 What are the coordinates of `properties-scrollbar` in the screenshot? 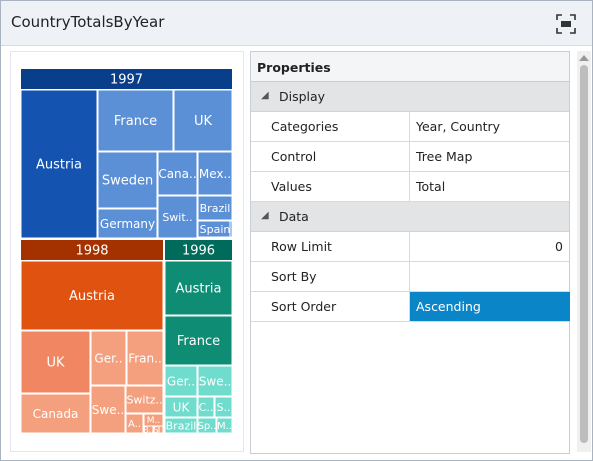 It's located at (584, 251).